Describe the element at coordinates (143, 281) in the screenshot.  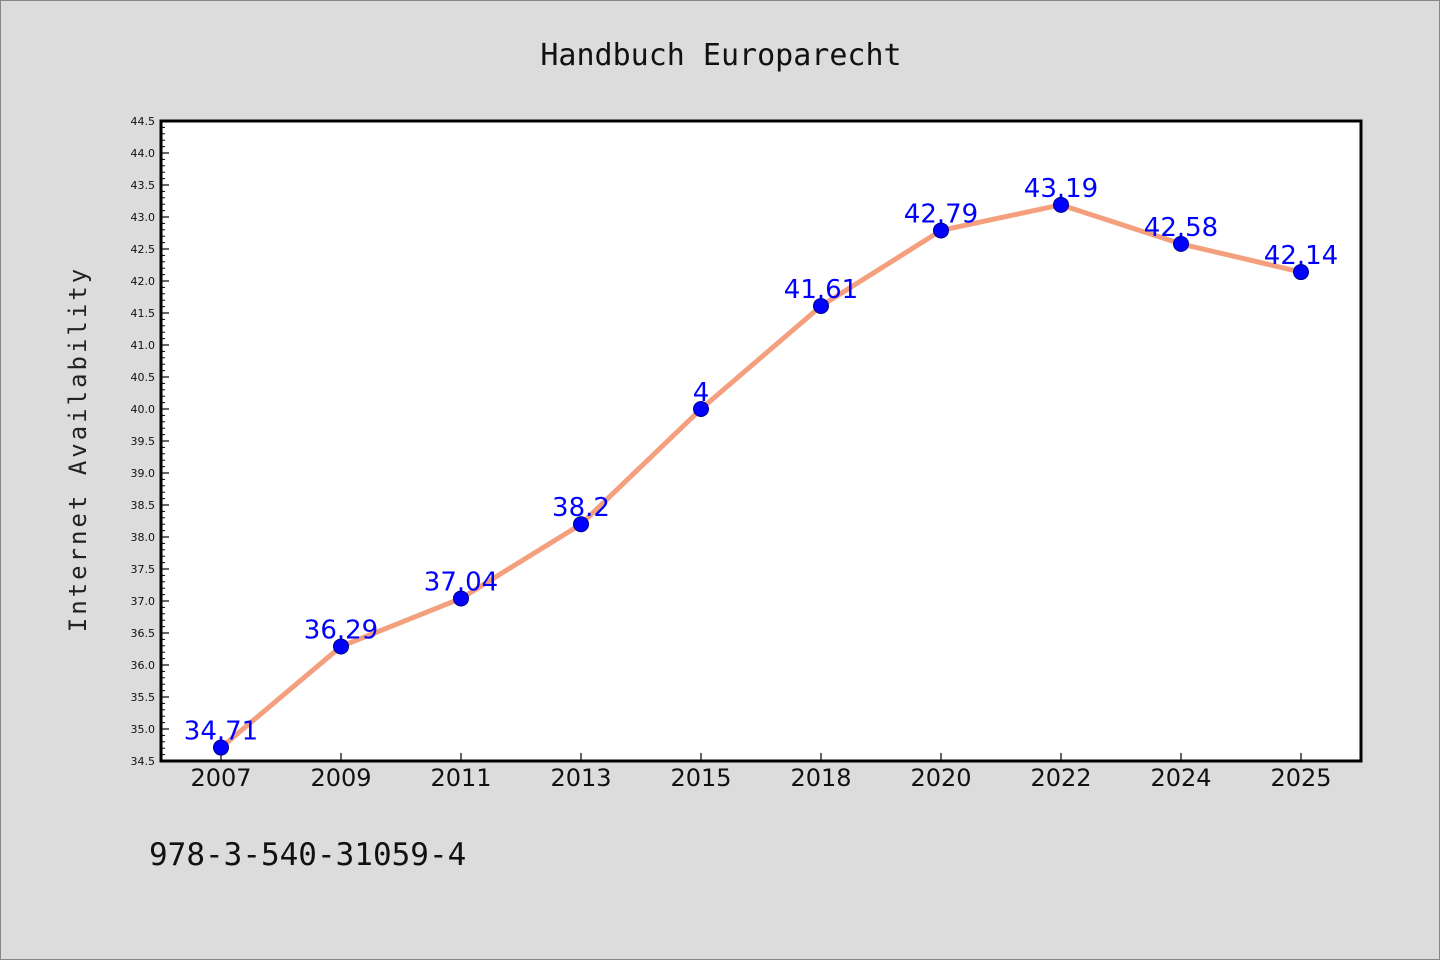
I see `y-tick-label: 42.0` at that location.